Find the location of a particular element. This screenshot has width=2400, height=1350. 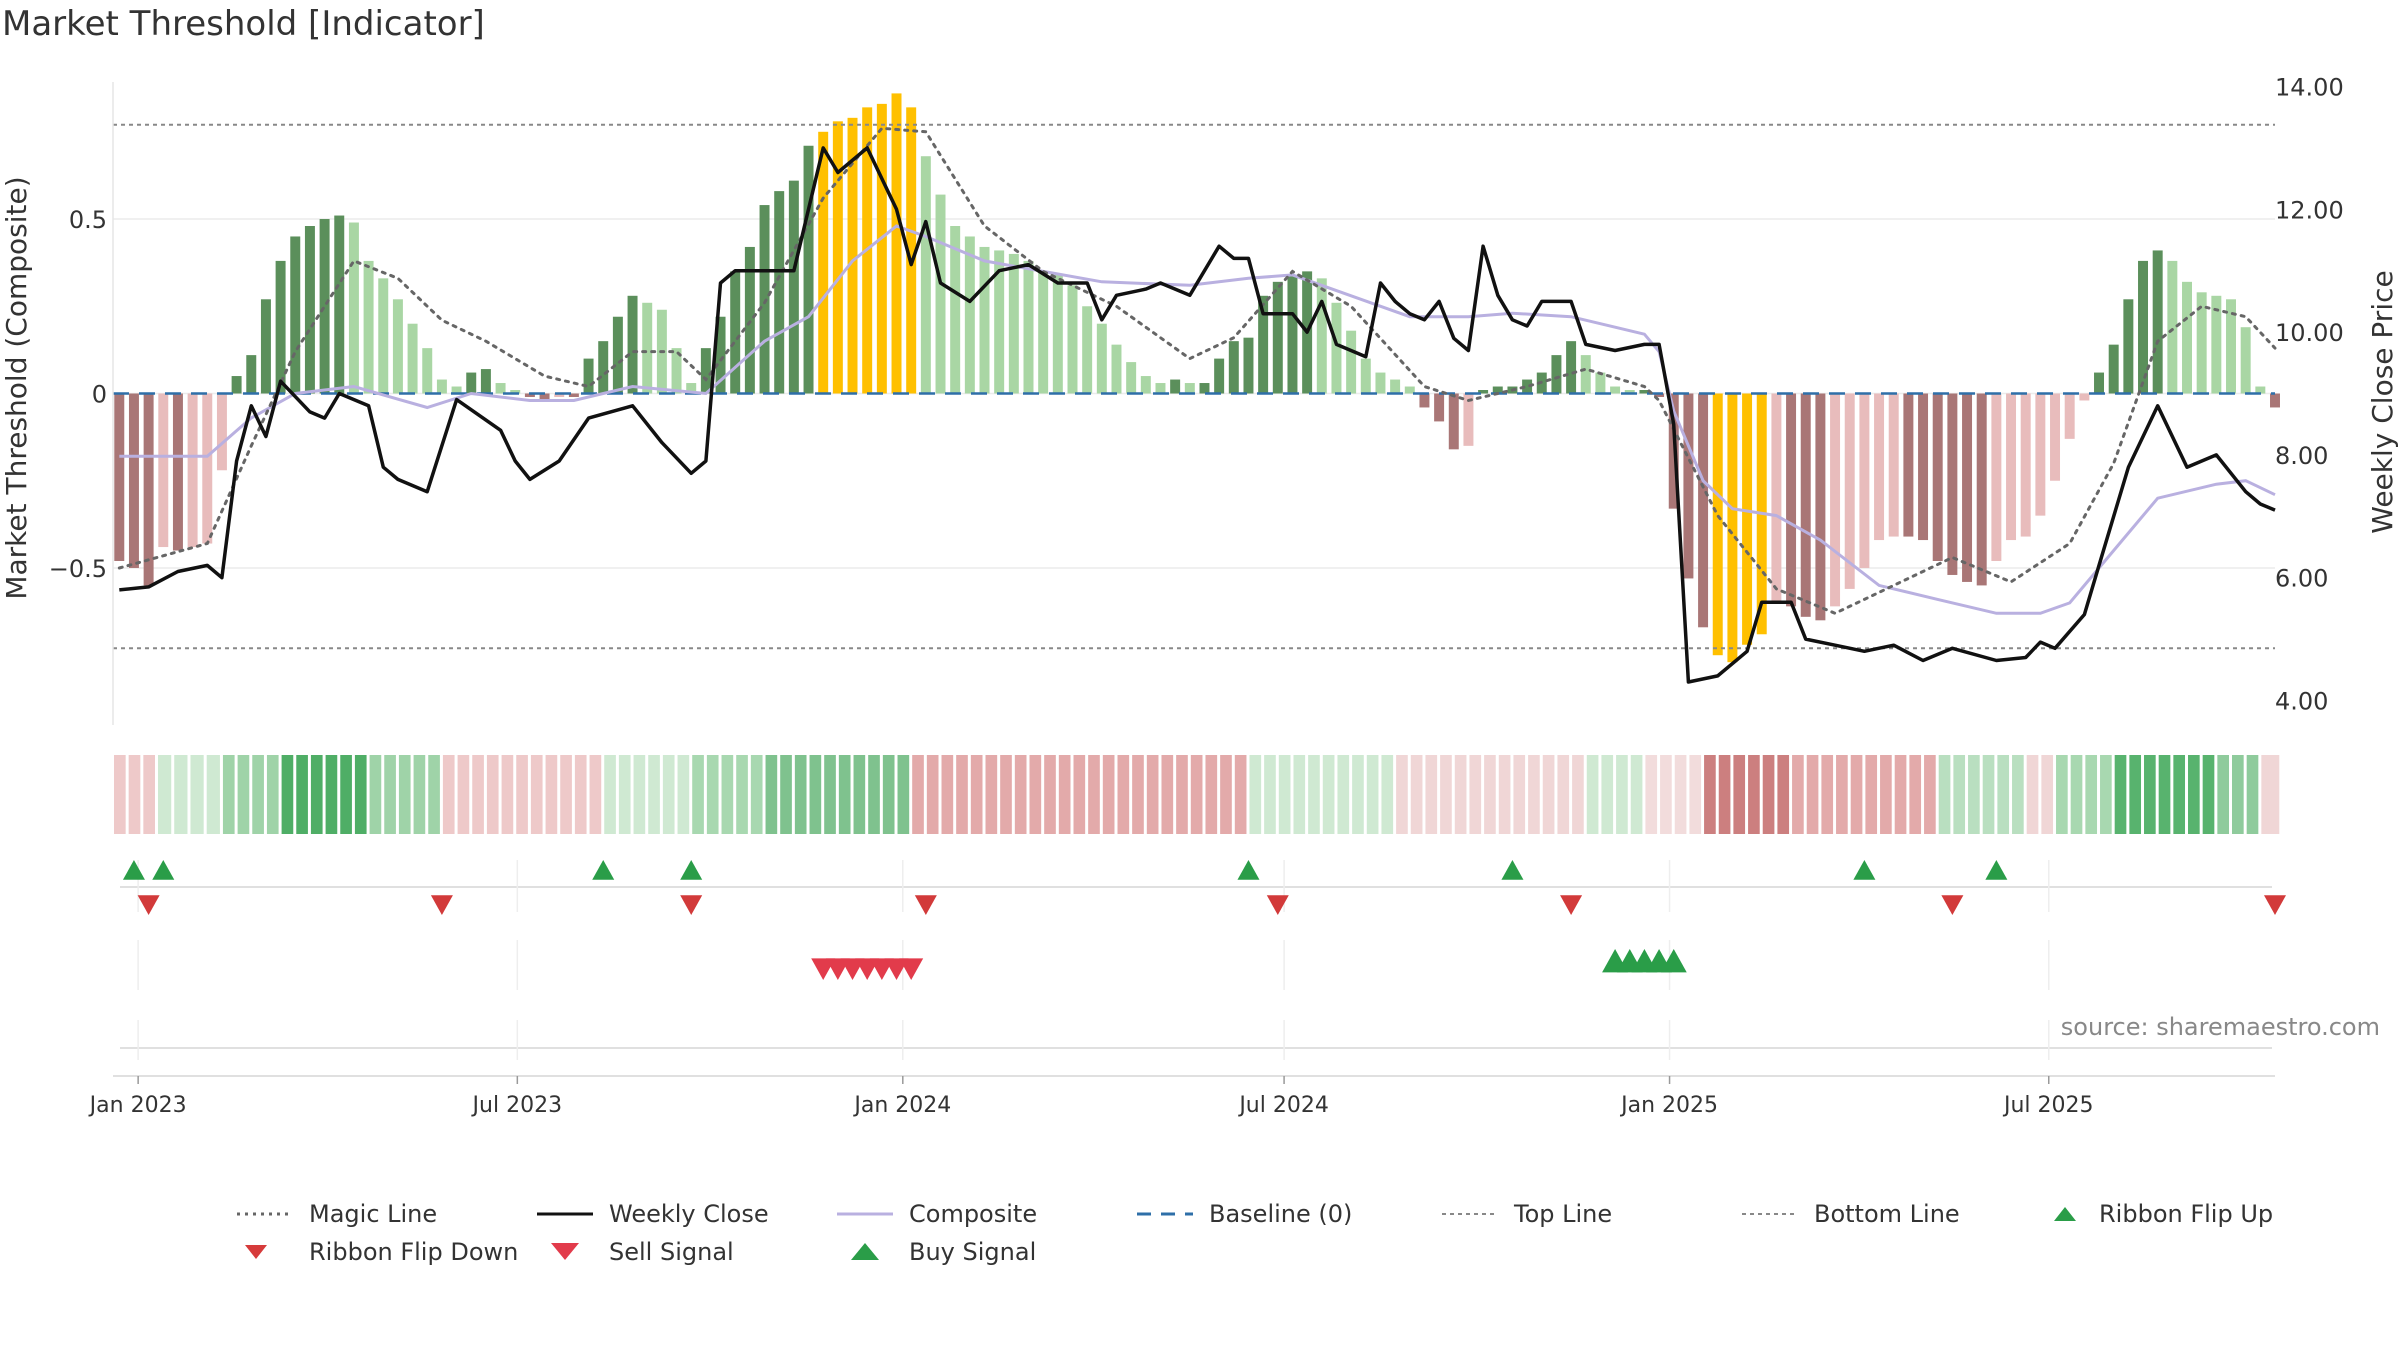

y2-tick-label: 6.00 is located at coordinates (2301, 579).